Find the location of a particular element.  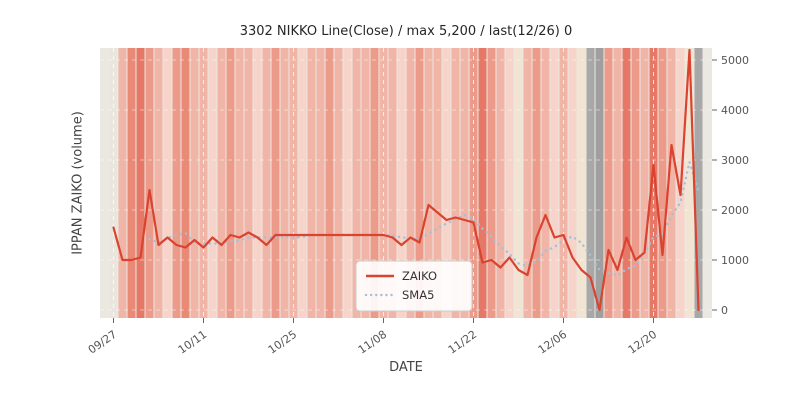

x-tick-label: 09/27 is located at coordinates (102, 342).